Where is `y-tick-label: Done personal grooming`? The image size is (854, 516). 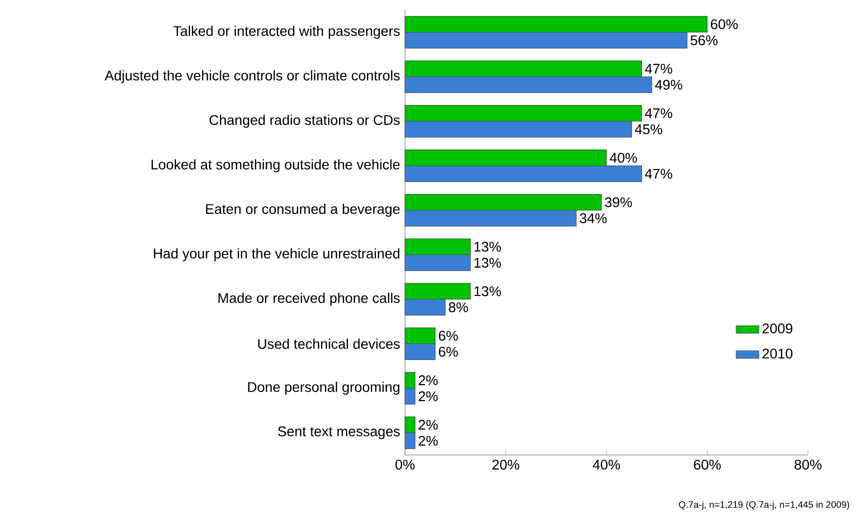
y-tick-label: Done personal grooming is located at coordinates (324, 388).